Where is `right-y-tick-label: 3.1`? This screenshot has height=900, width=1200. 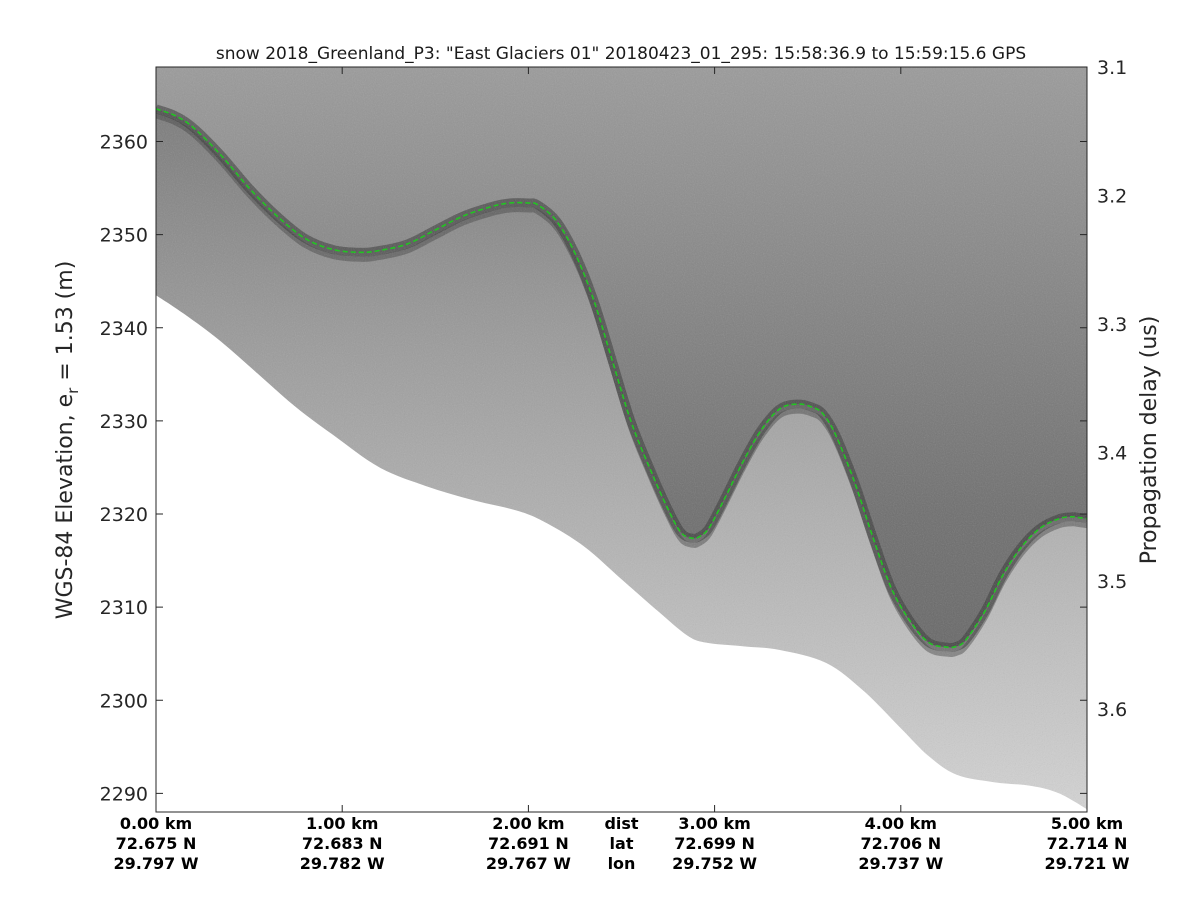 right-y-tick-label: 3.1 is located at coordinates (1112, 68).